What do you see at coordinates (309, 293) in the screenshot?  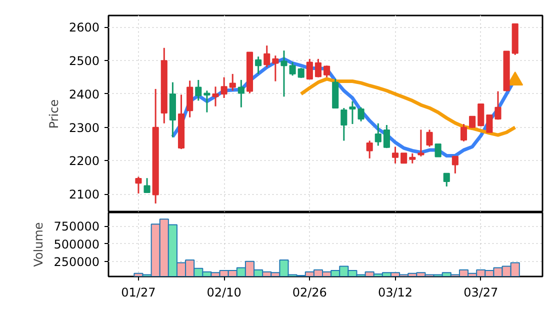 I see `x-tick-label: 02/26` at bounding box center [309, 293].